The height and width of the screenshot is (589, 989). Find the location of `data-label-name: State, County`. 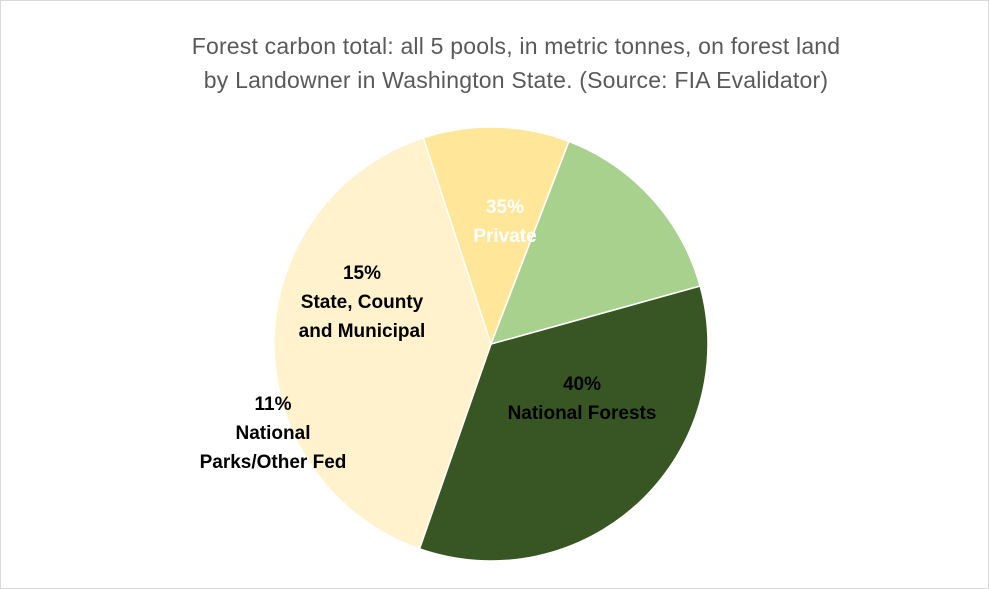

data-label-name: State, County is located at coordinates (362, 302).